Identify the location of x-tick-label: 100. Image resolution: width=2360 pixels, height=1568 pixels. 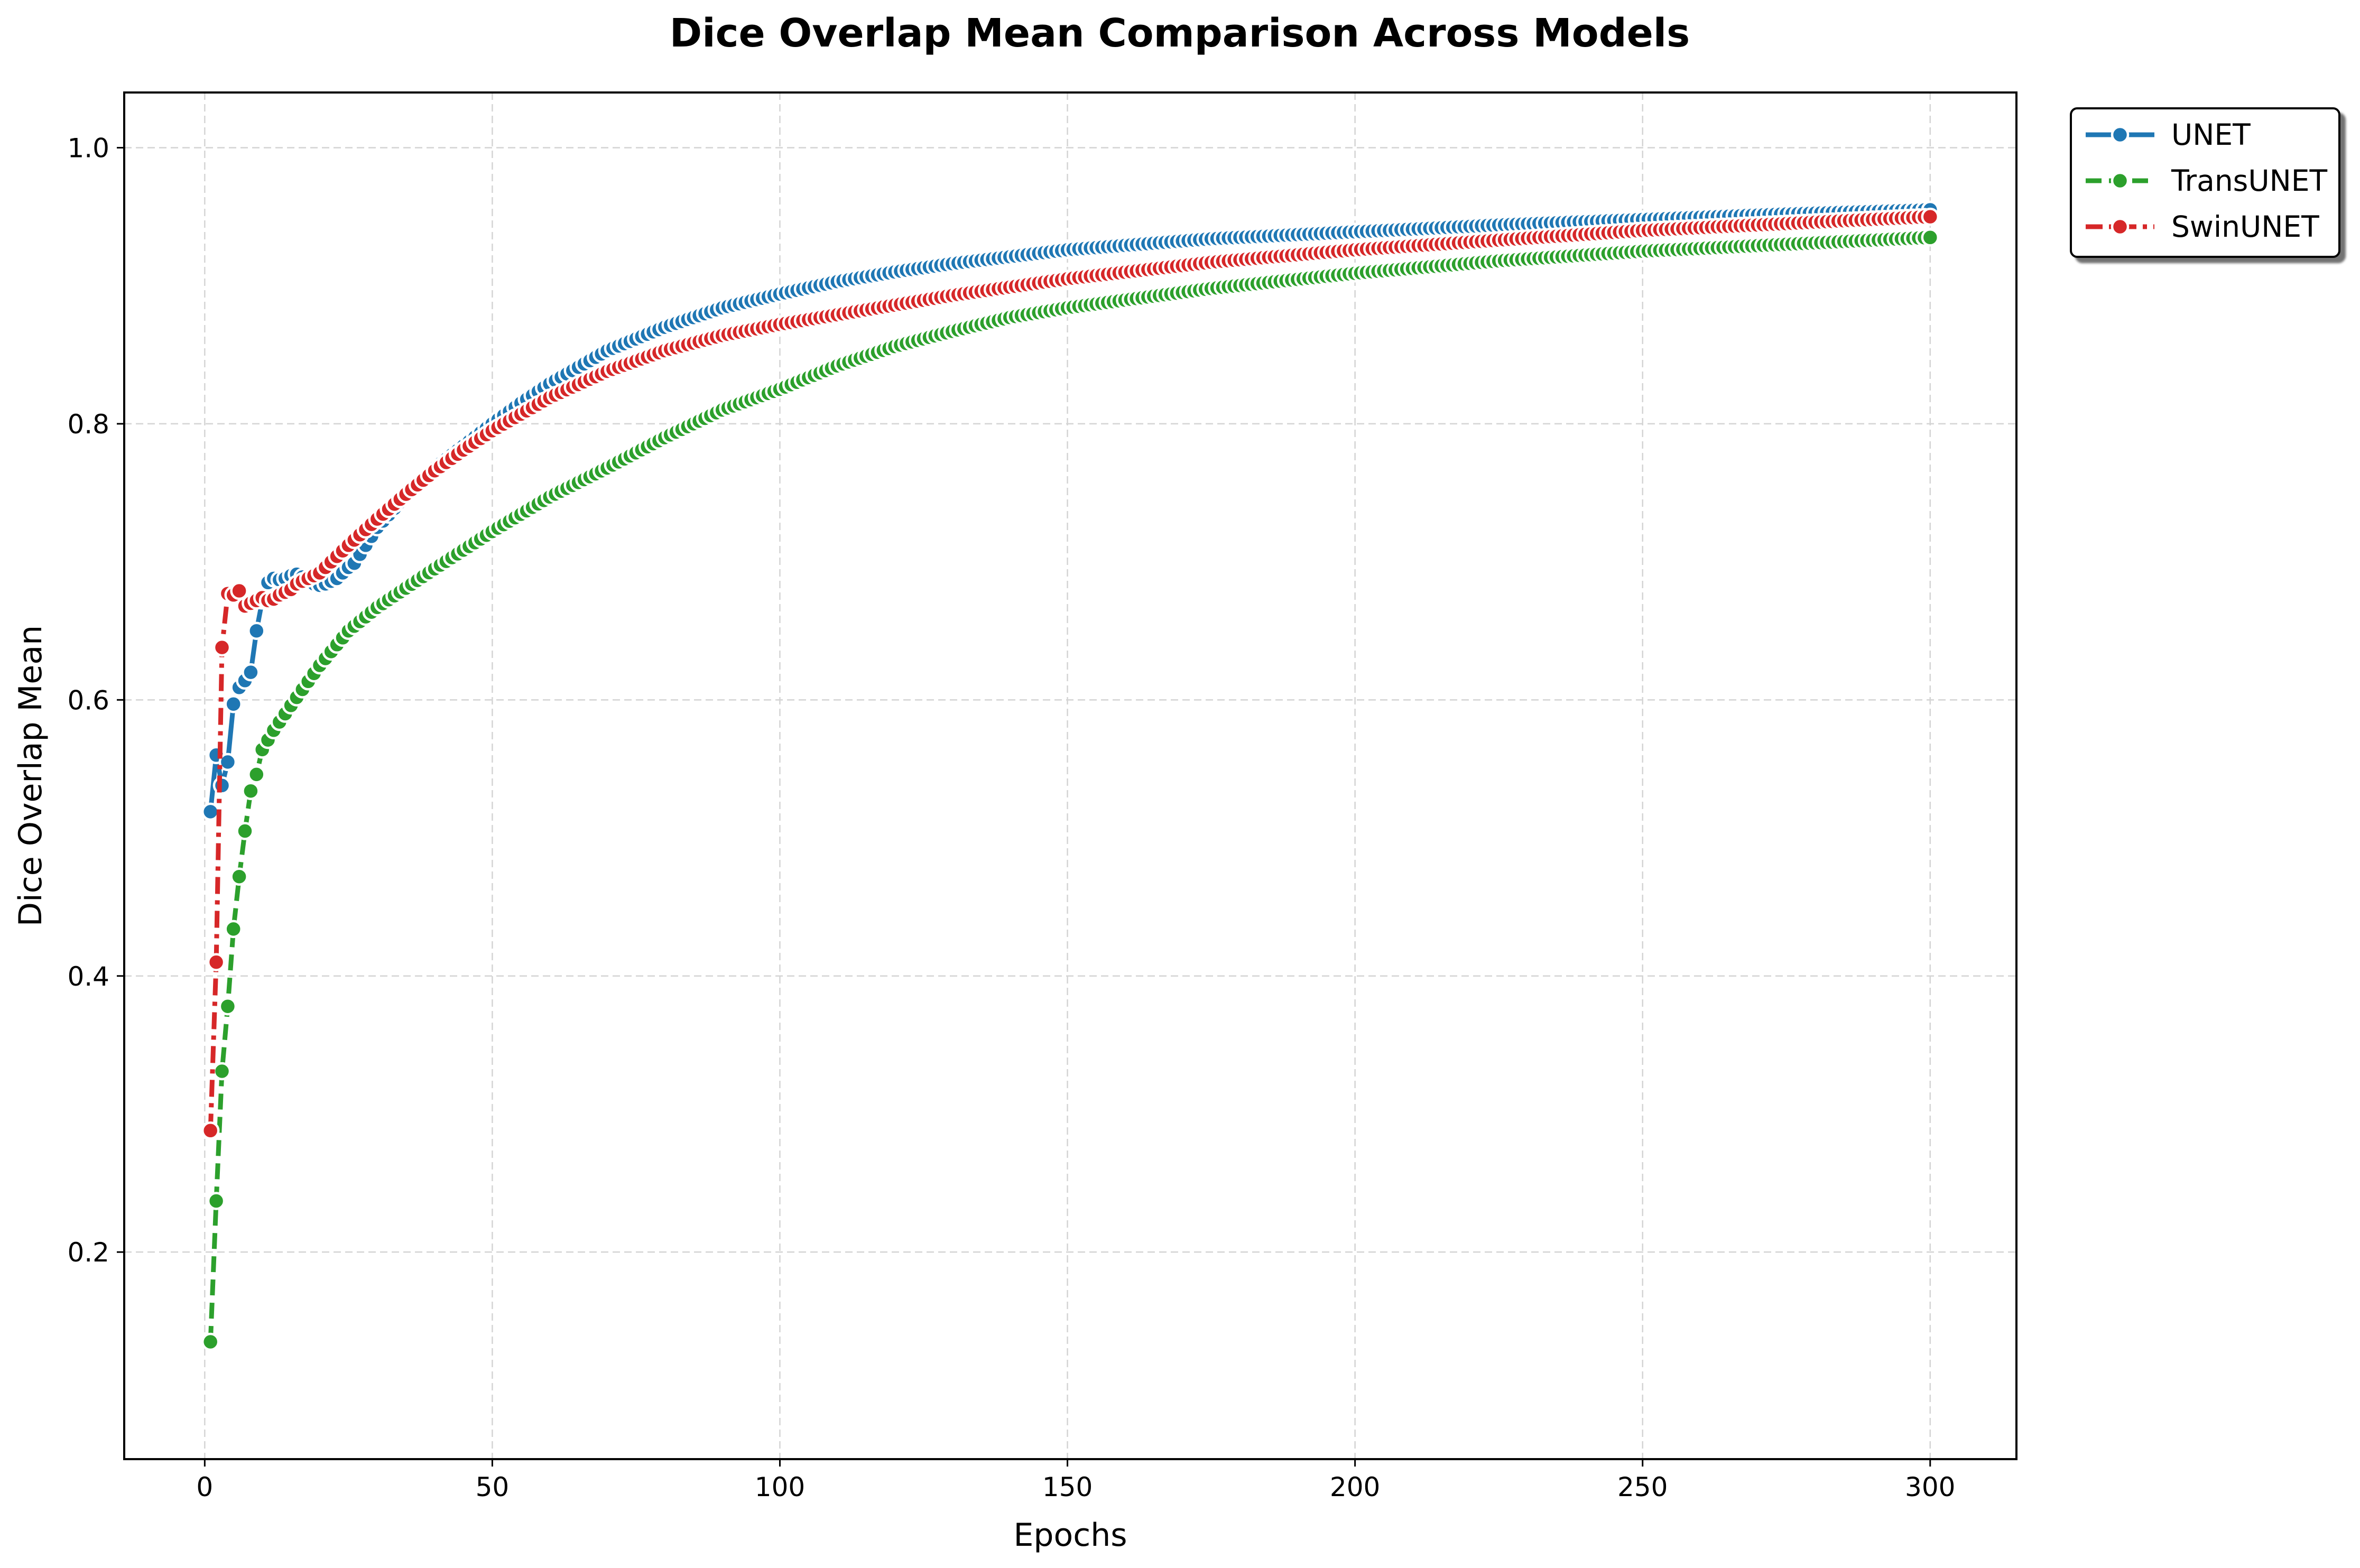
(780, 1487).